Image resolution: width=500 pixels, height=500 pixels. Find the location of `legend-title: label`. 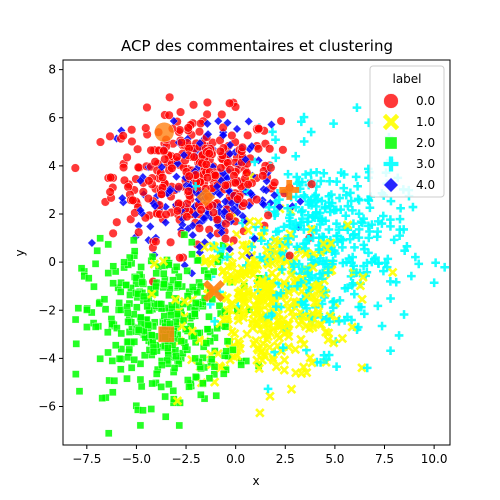

legend-title: label is located at coordinates (406, 79).